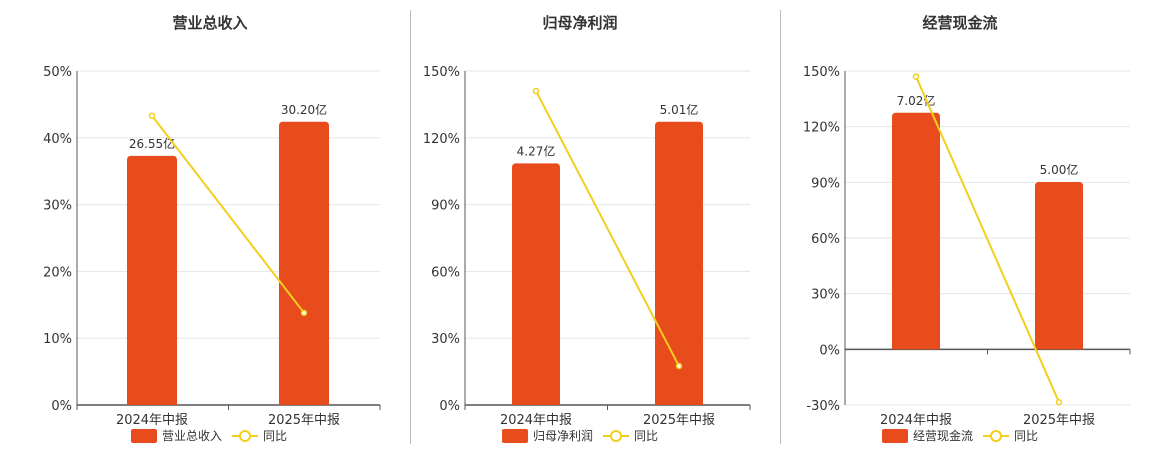 This screenshot has height=454, width=1160. What do you see at coordinates (943, 435) in the screenshot?
I see `legend-bar-label: 经营现金流` at bounding box center [943, 435].